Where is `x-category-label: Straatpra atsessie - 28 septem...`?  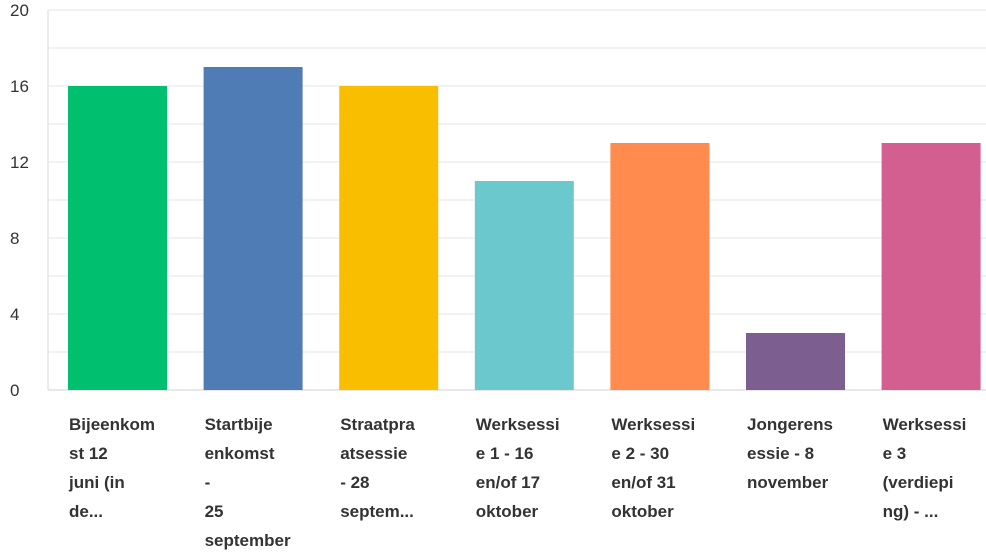 x-category-label: Straatpra atsessie - 28 septem... is located at coordinates (377, 468).